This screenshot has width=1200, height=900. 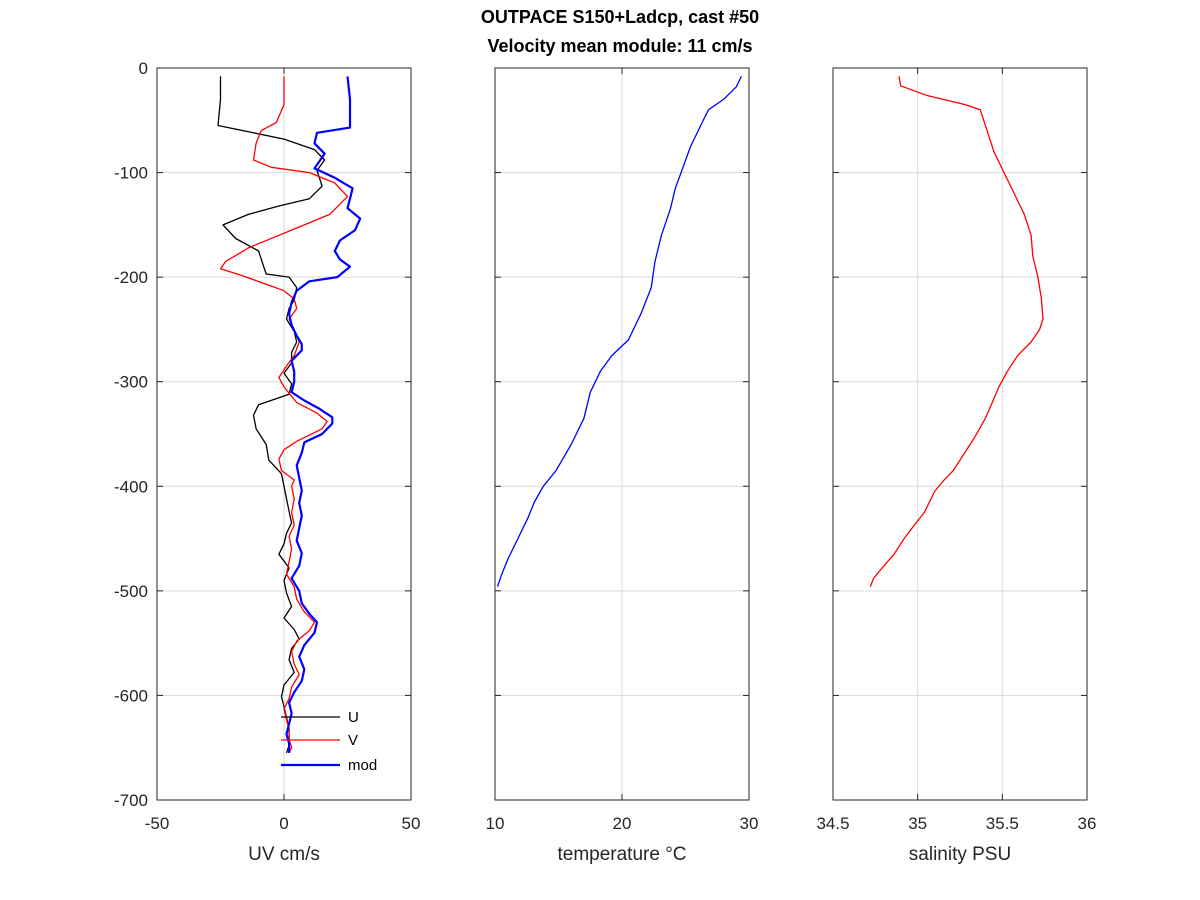 I want to click on legend-label-V: V, so click(x=353, y=740).